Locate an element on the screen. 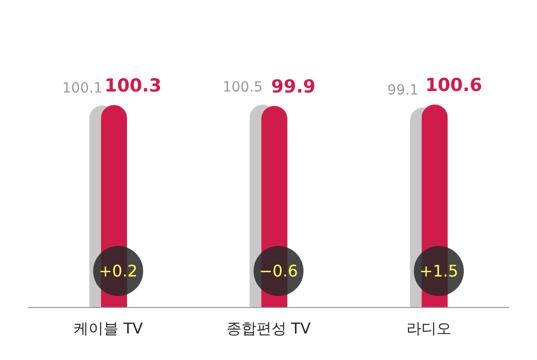 The width and height of the screenshot is (537, 360). x-tick-label: 종합편성 TV is located at coordinates (269, 329).